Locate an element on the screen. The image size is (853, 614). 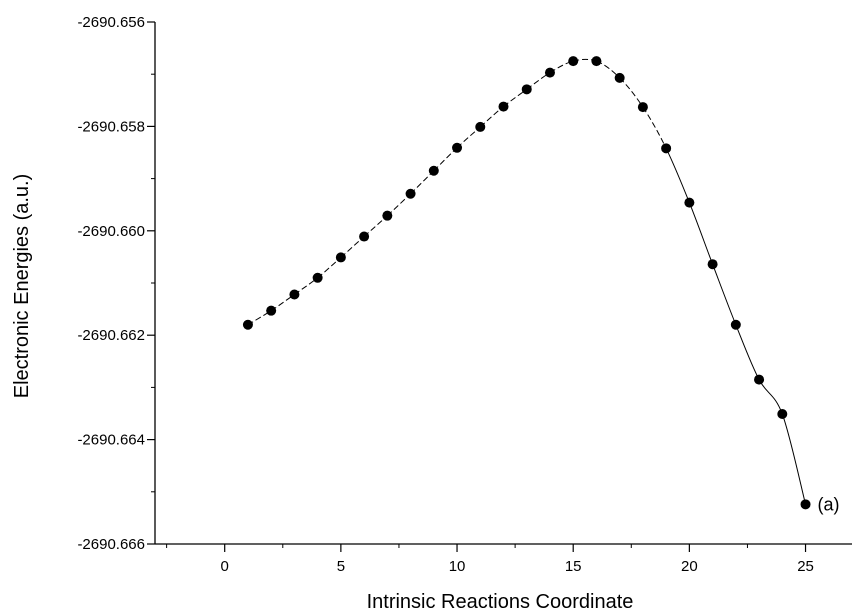
y-tick-label: -2690.662 is located at coordinates (111, 335).